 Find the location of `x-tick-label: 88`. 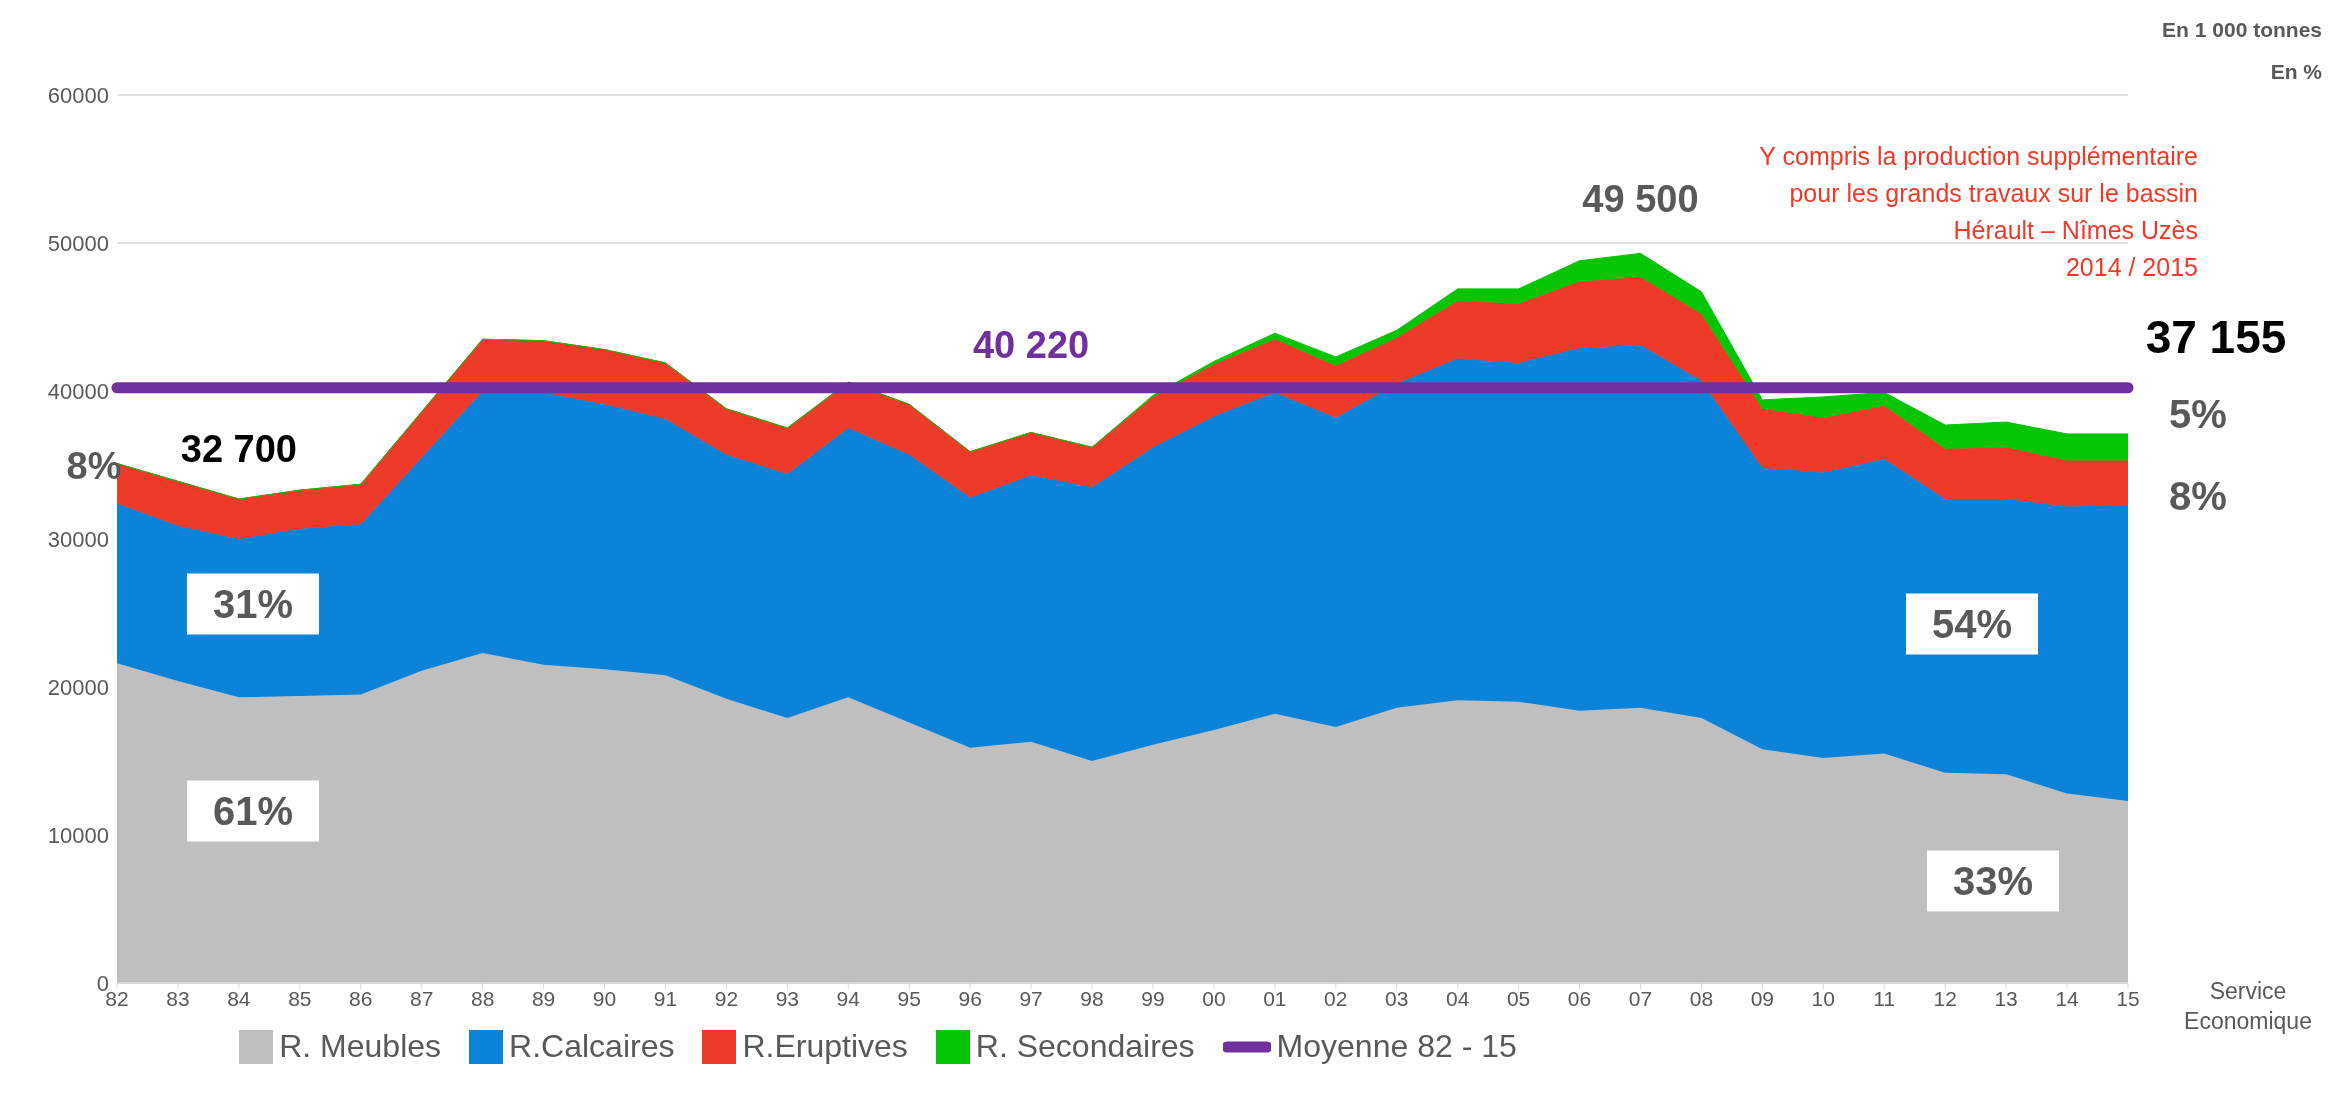

x-tick-label: 88 is located at coordinates (482, 998).